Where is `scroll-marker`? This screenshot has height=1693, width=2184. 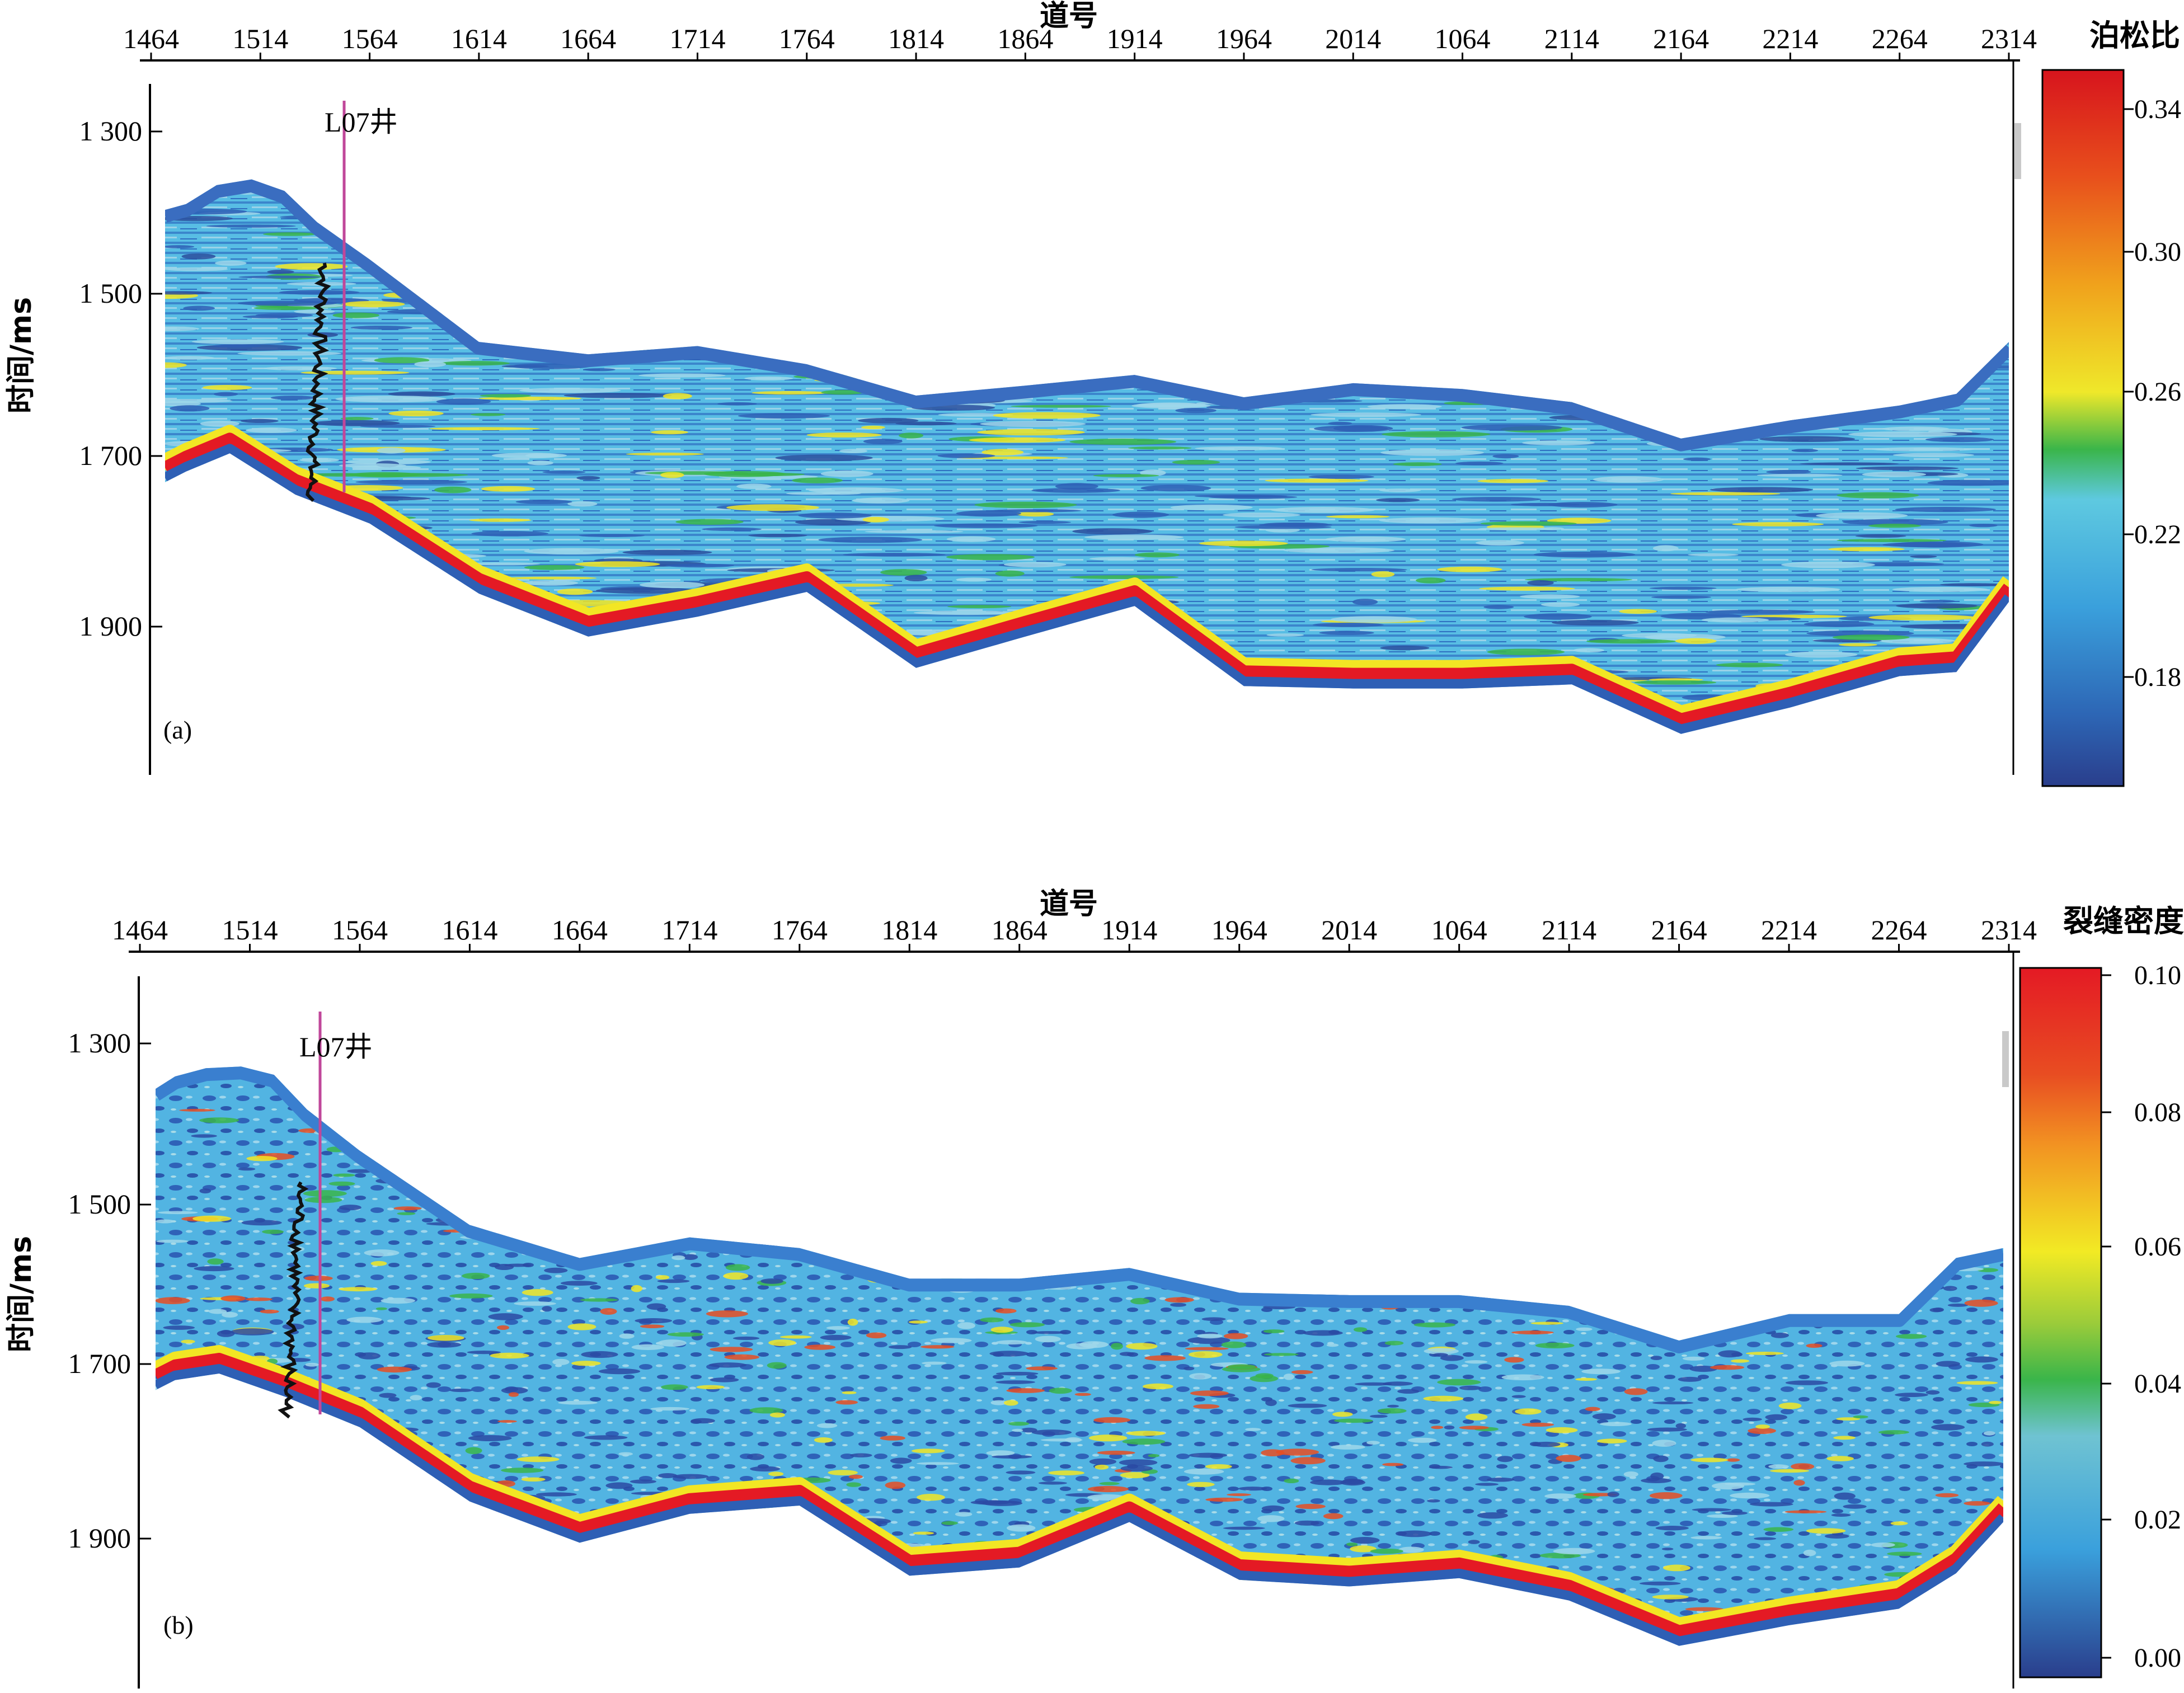
scroll-marker is located at coordinates (2017, 151).